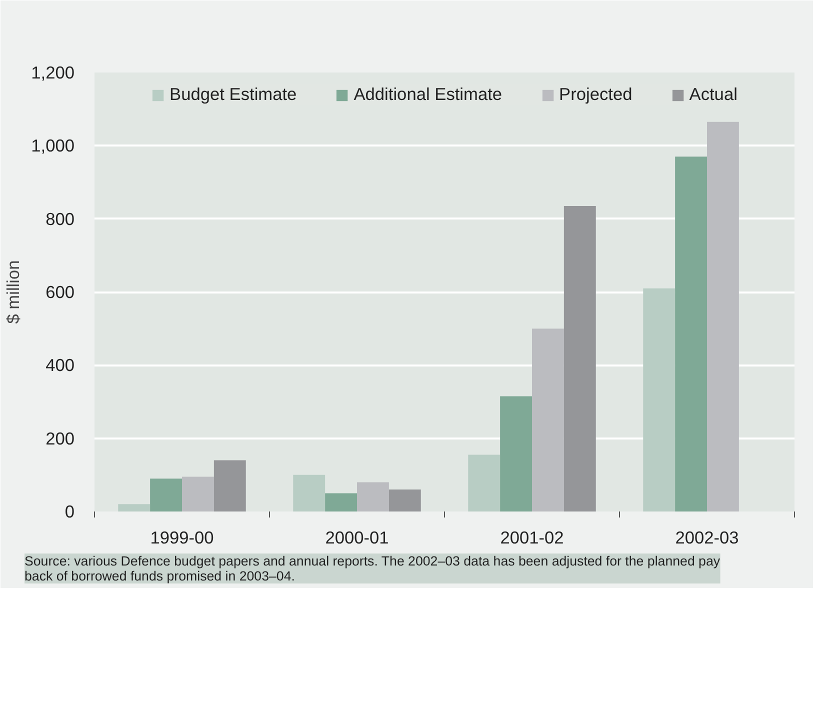 This screenshot has height=724, width=824. What do you see at coordinates (357, 538) in the screenshot?
I see `x-tick-label: 2000-01` at bounding box center [357, 538].